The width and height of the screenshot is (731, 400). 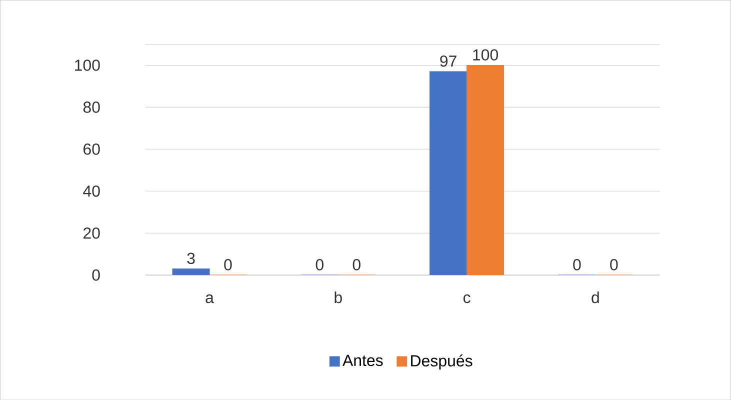 What do you see at coordinates (91, 107) in the screenshot?
I see `y-tick-label: 80` at bounding box center [91, 107].